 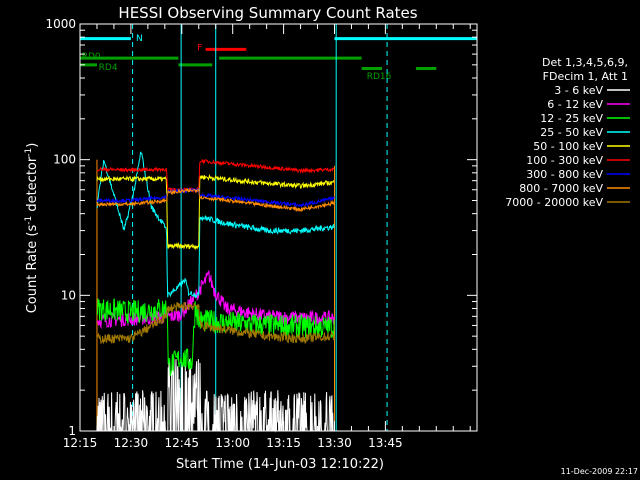 I want to click on x-tick-label: 13:00, so click(x=232, y=443).